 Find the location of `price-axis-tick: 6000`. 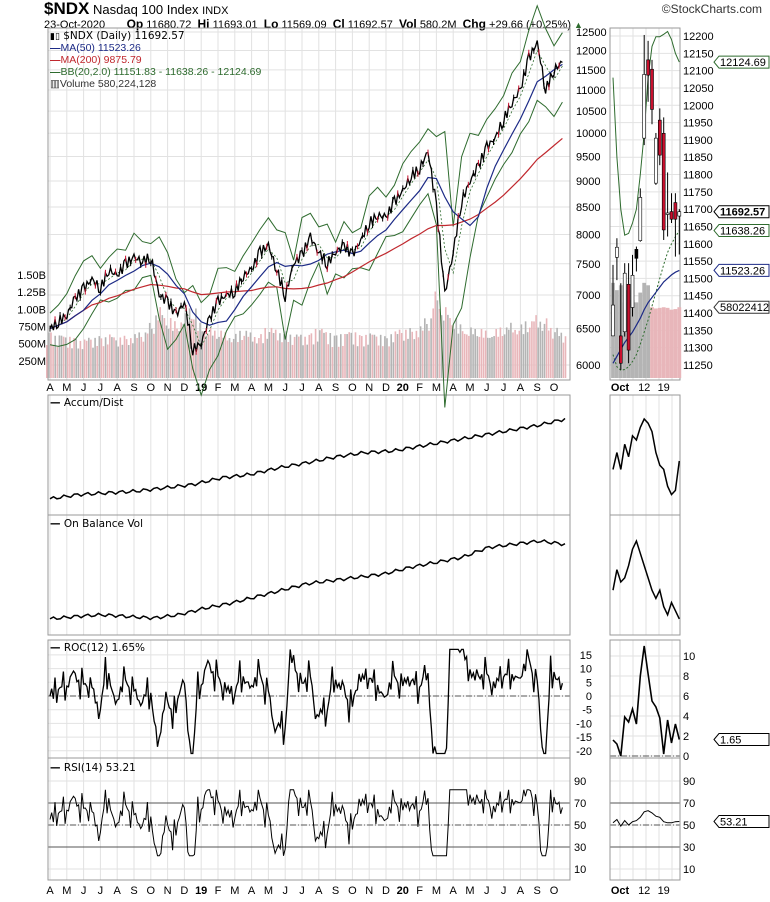

price-axis-tick: 6000 is located at coordinates (588, 366).